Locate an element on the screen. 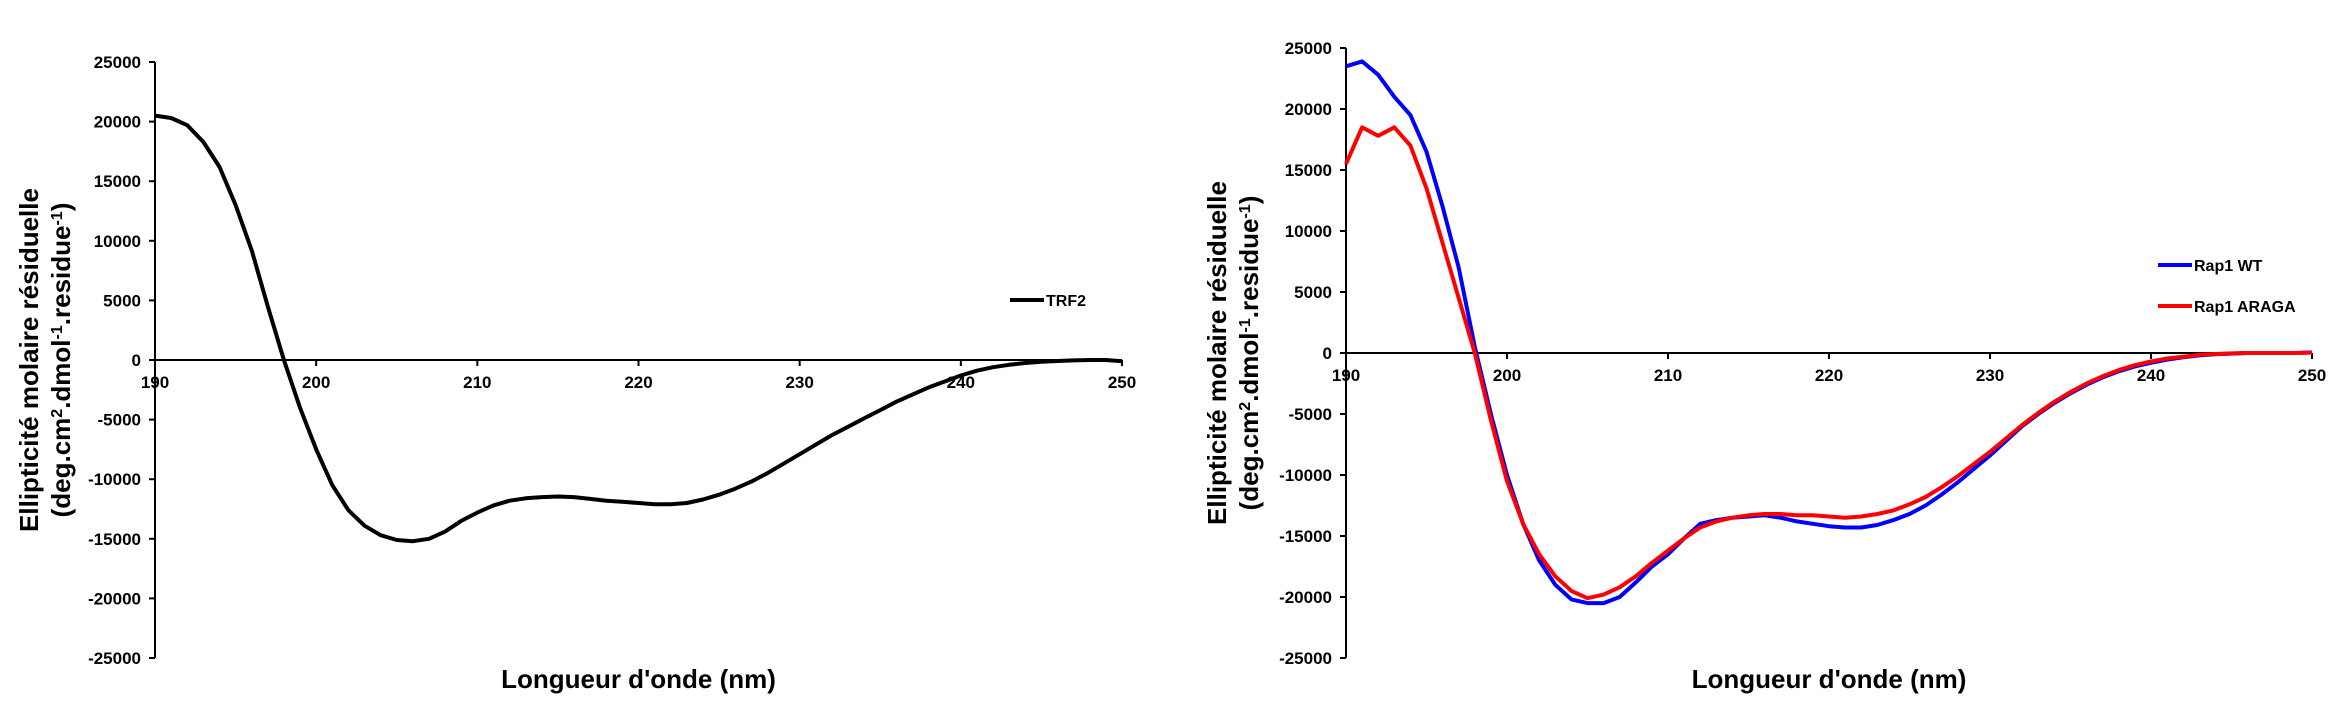  left-y-tick-label: -5000 is located at coordinates (119, 420).